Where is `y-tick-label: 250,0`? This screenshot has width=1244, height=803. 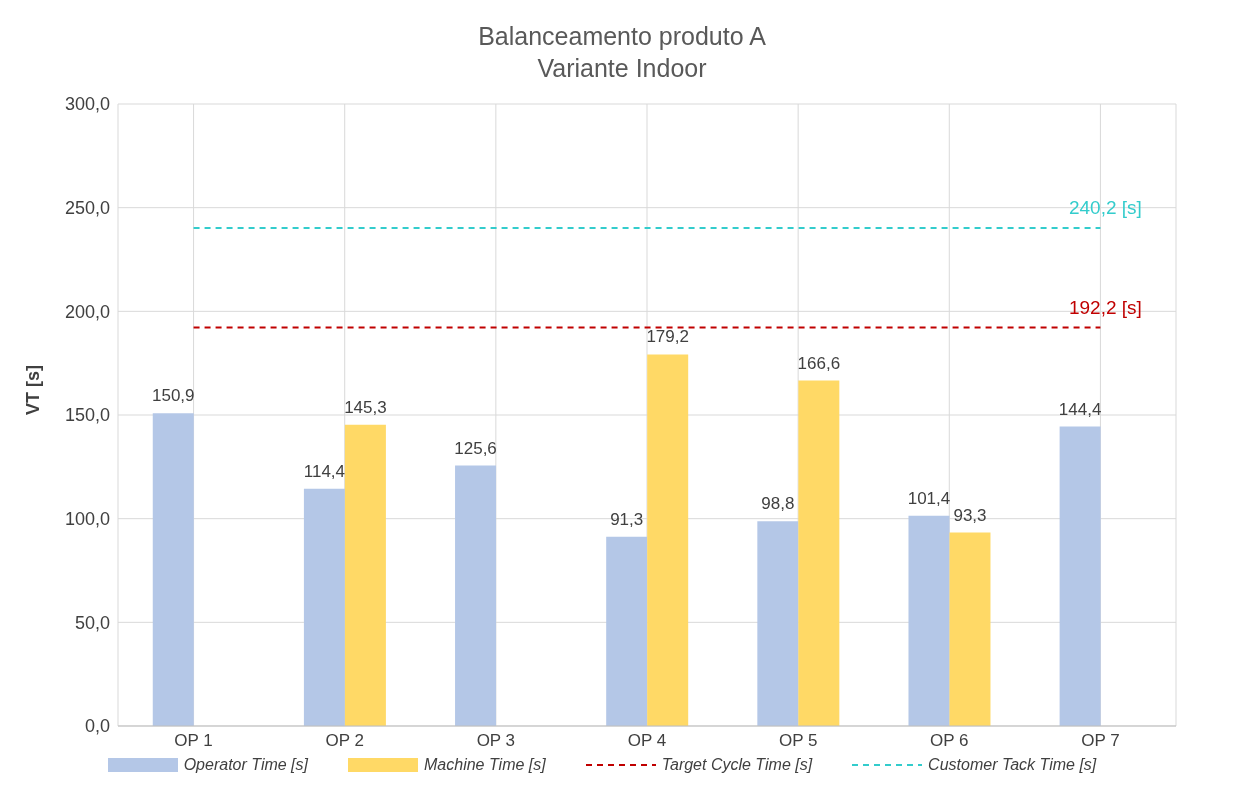 y-tick-label: 250,0 is located at coordinates (87, 208).